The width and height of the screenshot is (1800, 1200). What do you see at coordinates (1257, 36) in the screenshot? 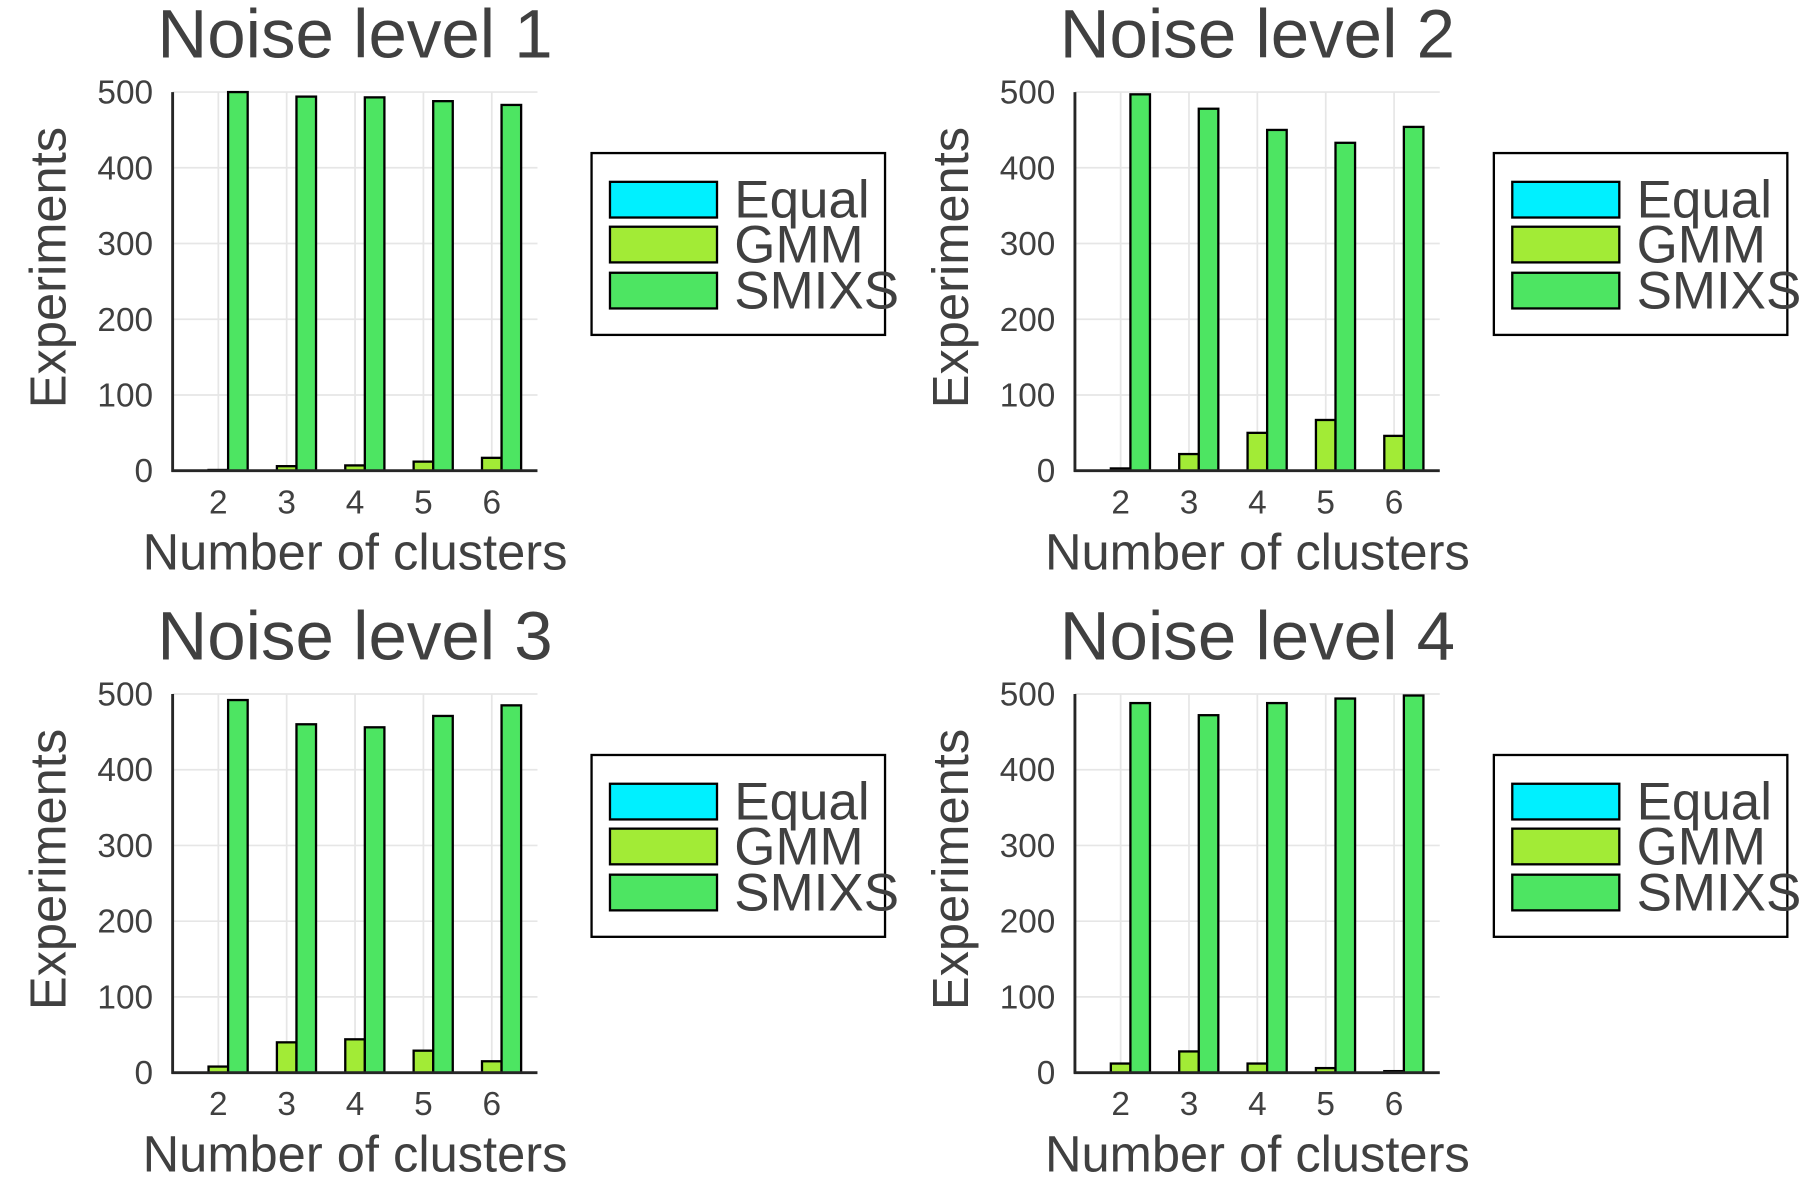
I see `chart-title: Noise level 2` at bounding box center [1257, 36].